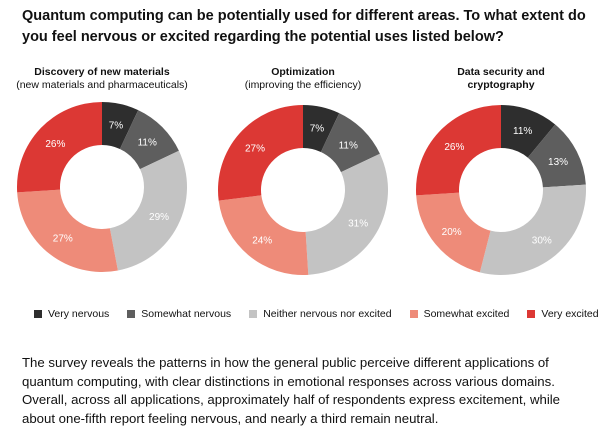 The image size is (600, 432). What do you see at coordinates (79, 314) in the screenshot?
I see `legend-label: Very nervous` at bounding box center [79, 314].